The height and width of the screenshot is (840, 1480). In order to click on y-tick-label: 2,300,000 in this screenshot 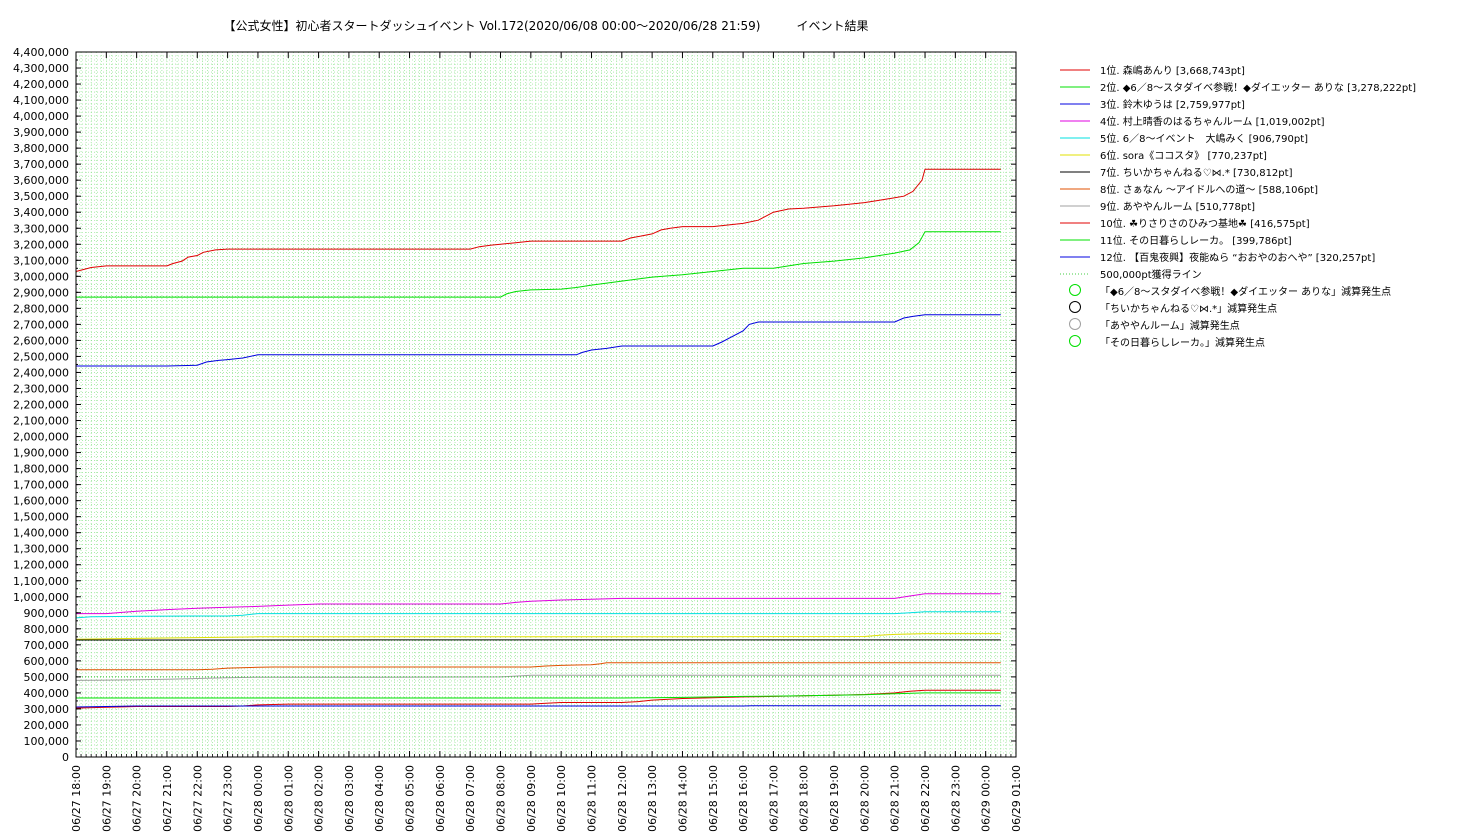, I will do `click(41, 388)`.